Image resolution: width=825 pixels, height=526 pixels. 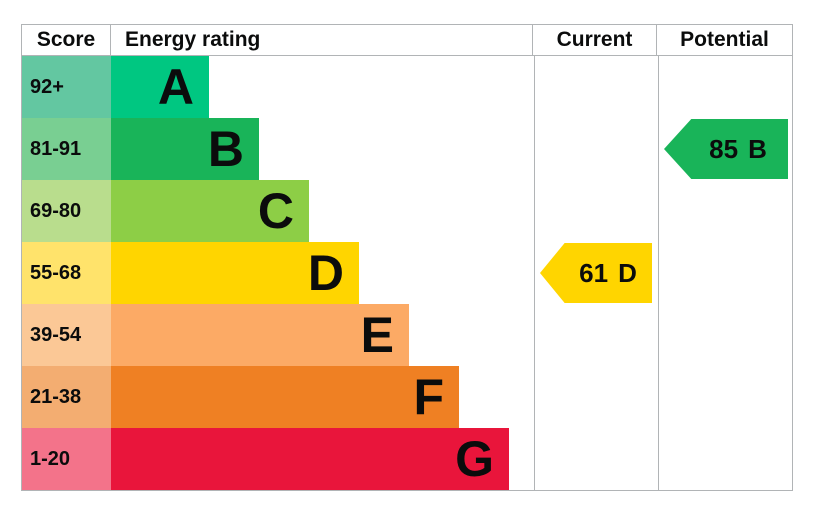 I want to click on band-bar-g: G, so click(x=310, y=459).